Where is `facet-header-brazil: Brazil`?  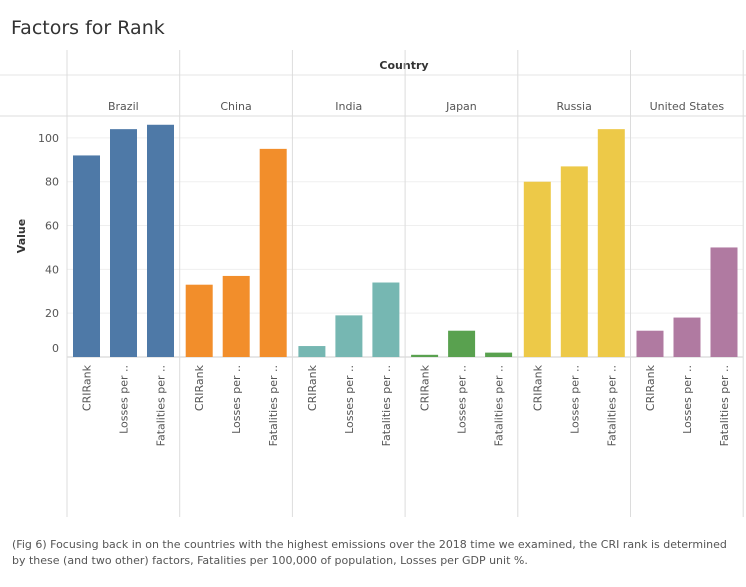
facet-header-brazil: Brazil is located at coordinates (123, 106).